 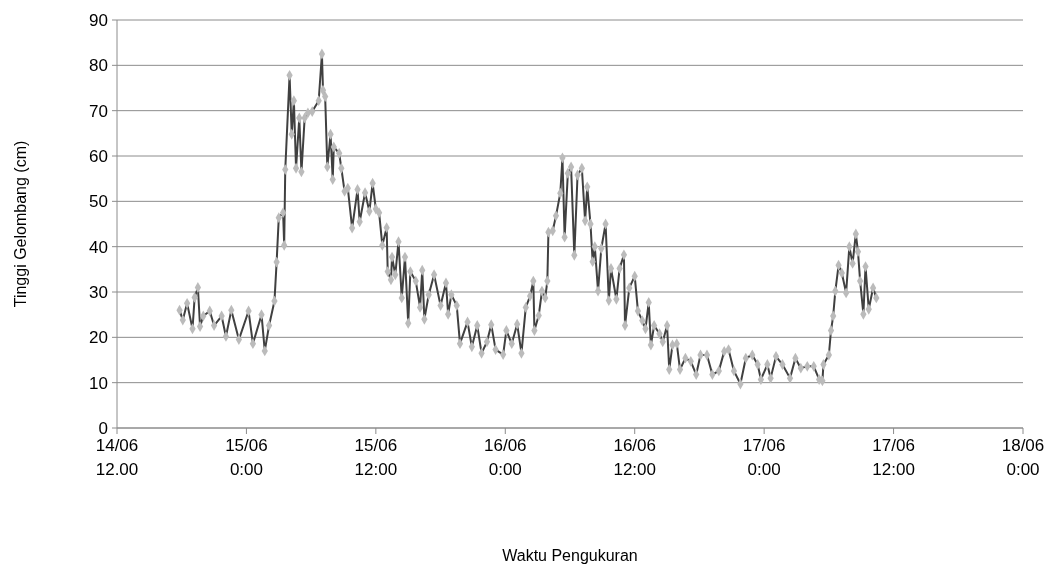 I want to click on x-tick-label: 15/06 12:00, so click(x=376, y=457).